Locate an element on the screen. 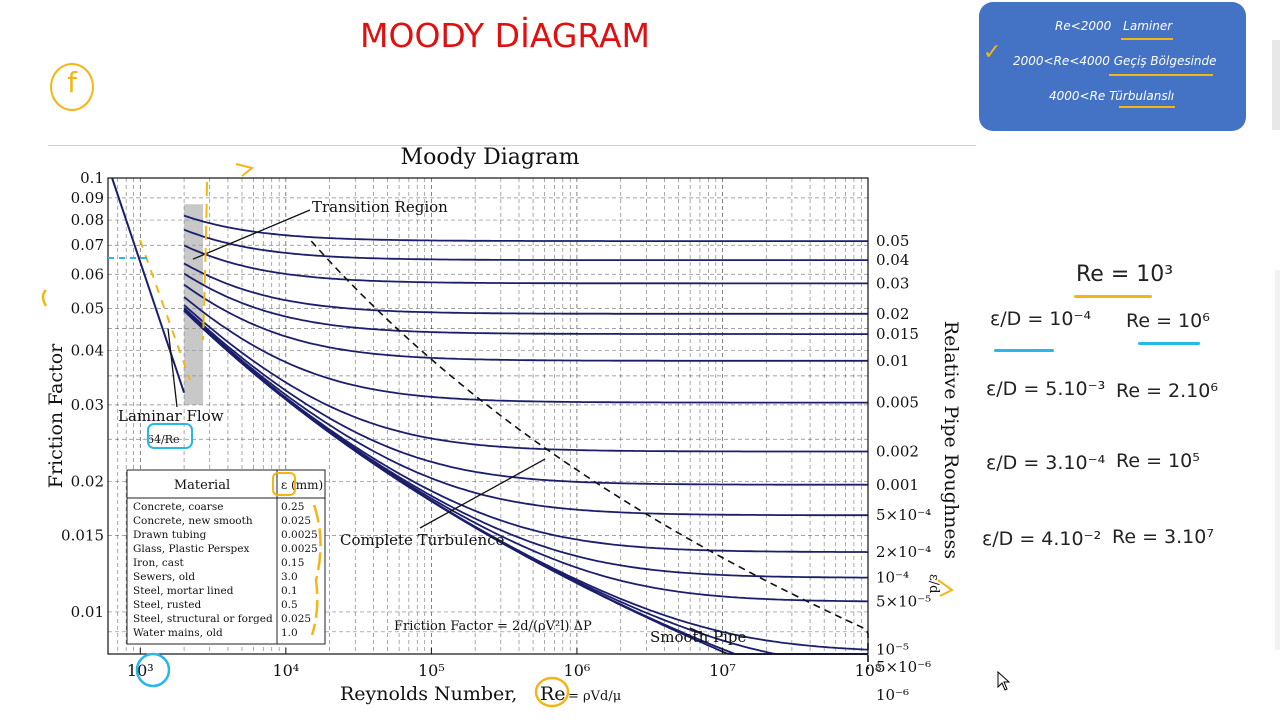  note-condition: Re<2000 is located at coordinates (1083, 26).